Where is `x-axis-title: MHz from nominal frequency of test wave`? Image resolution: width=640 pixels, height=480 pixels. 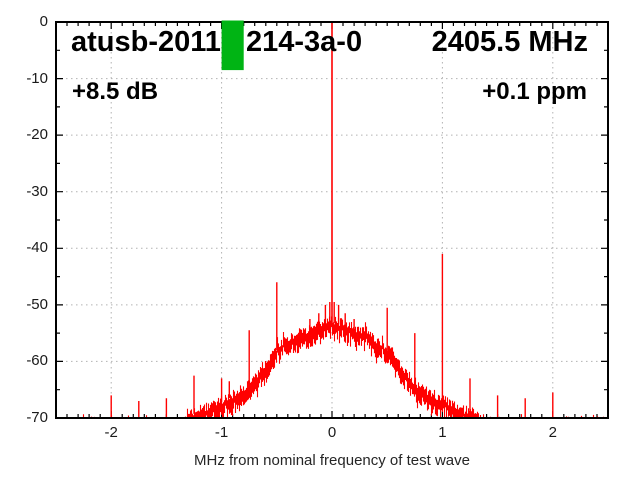
x-axis-title: MHz from nominal frequency of test wave is located at coordinates (332, 460).